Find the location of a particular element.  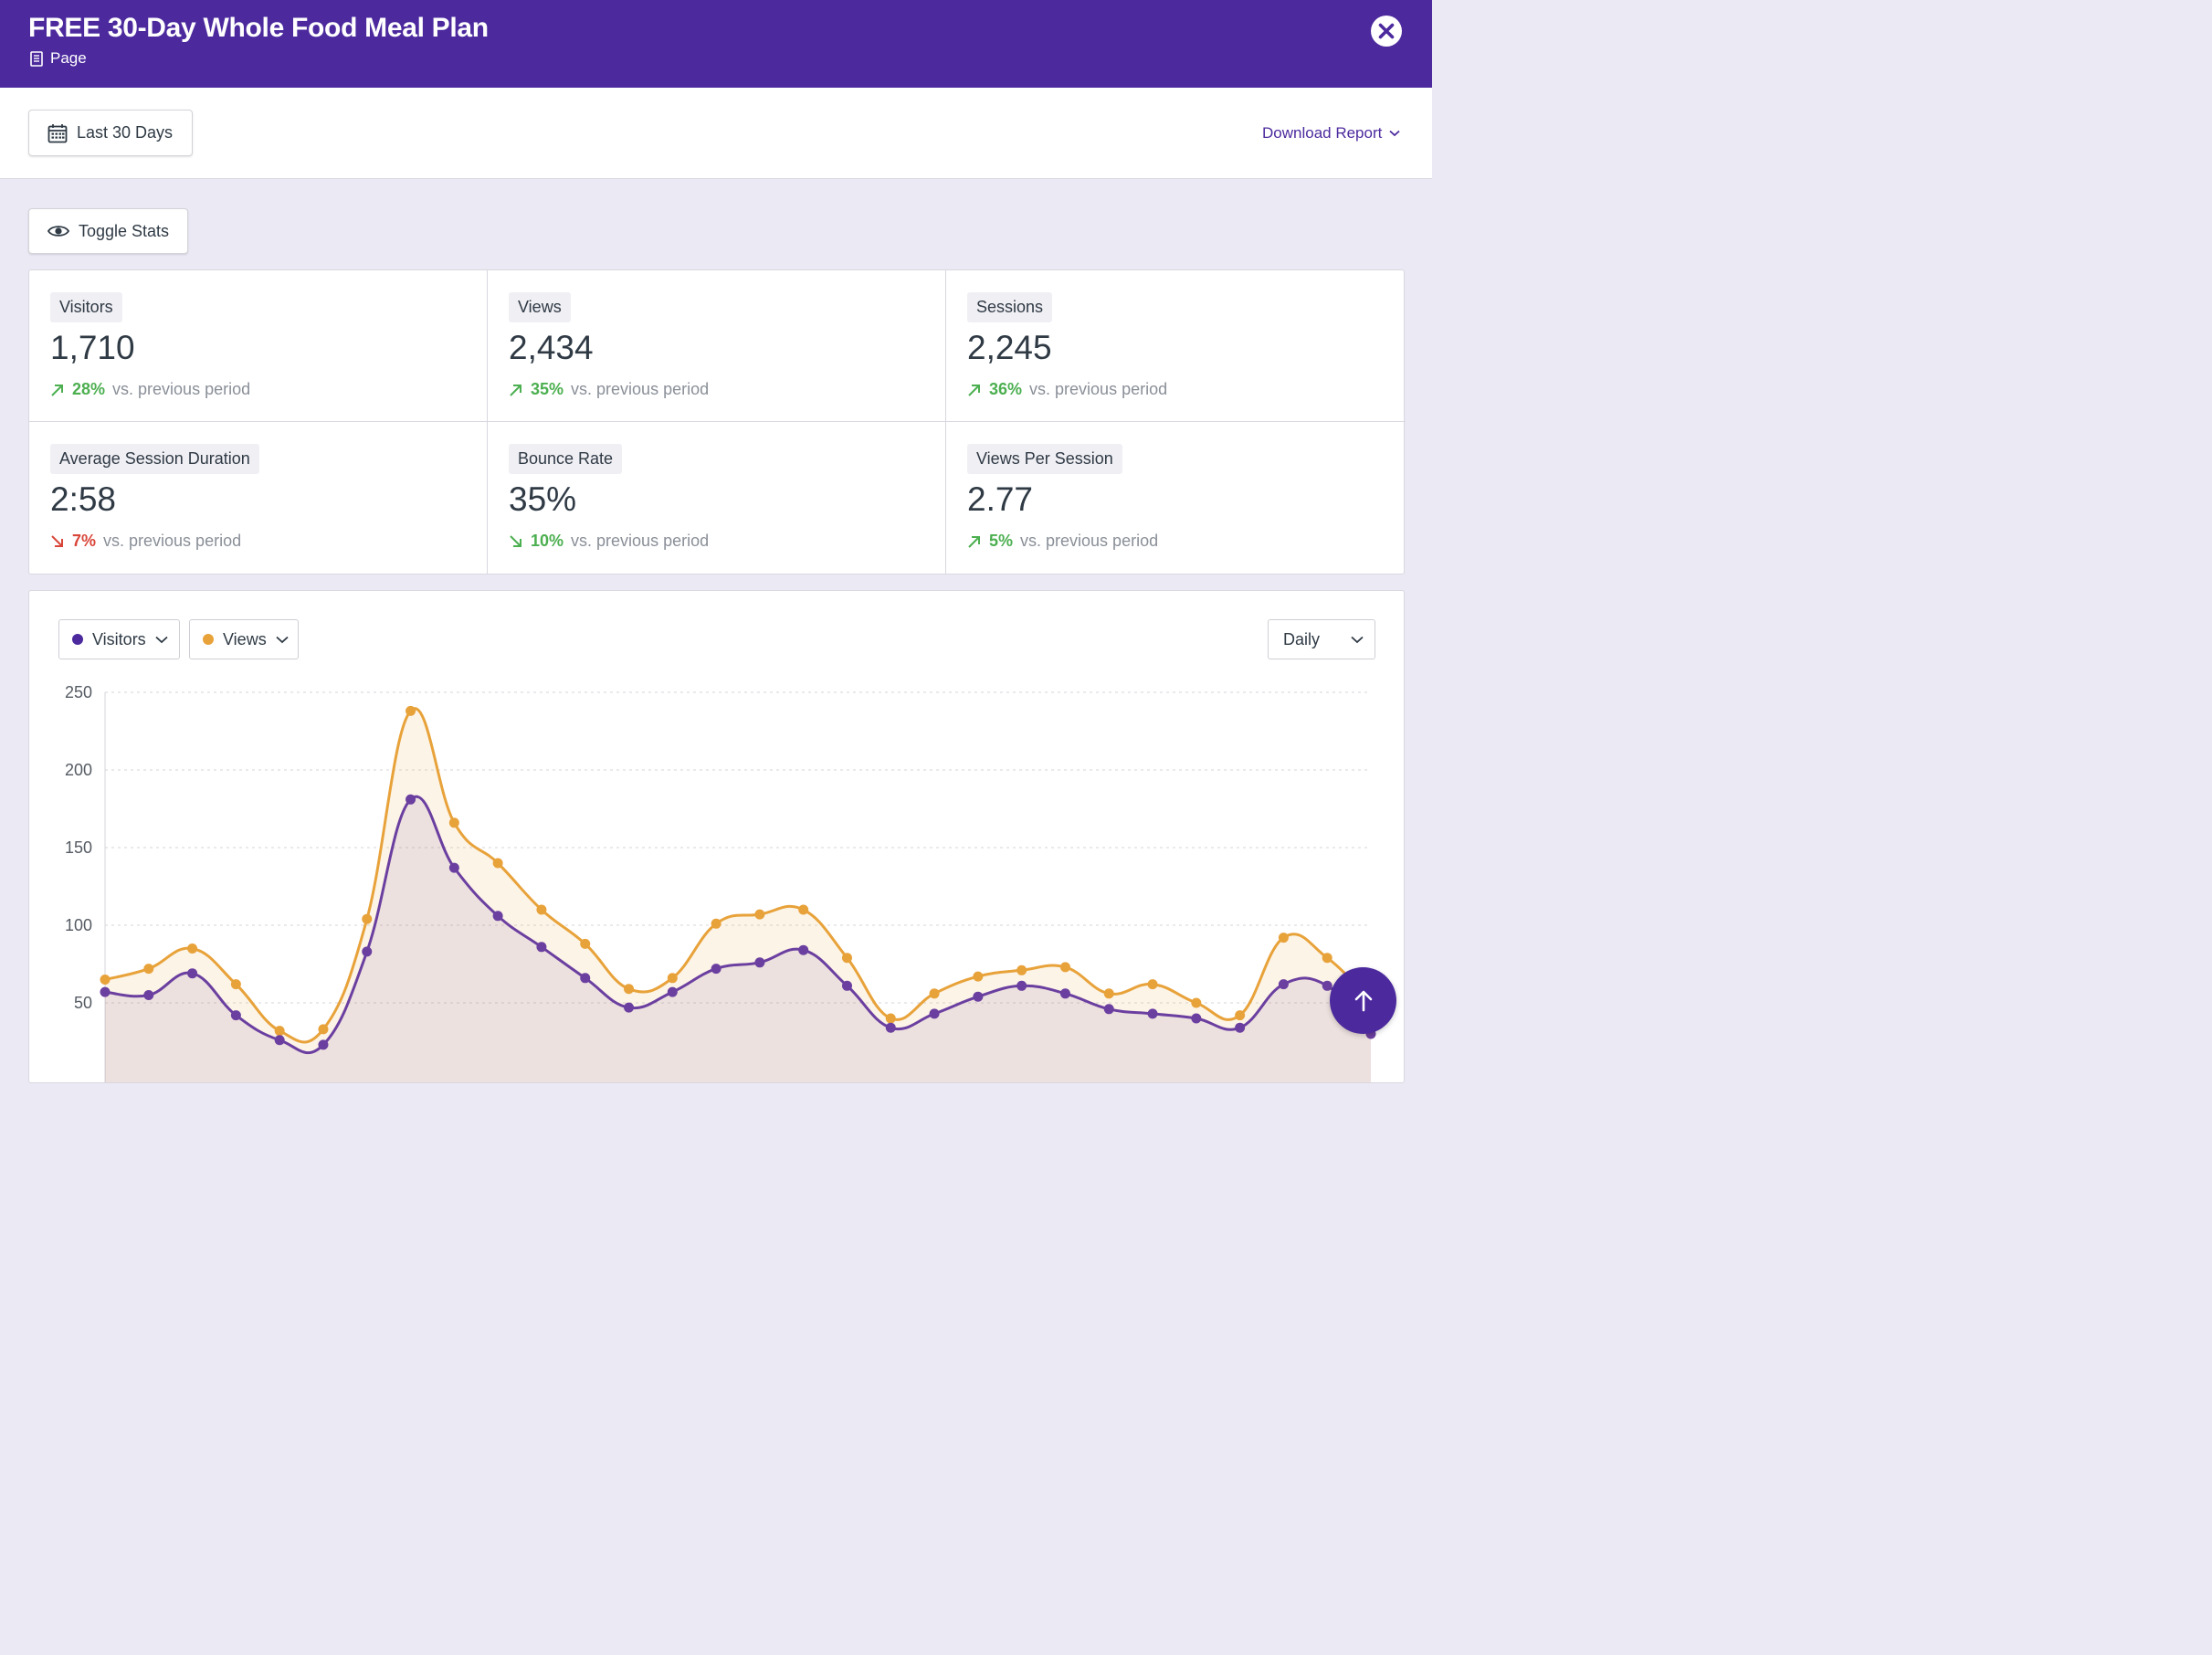

line-chart: 250 200 150 100 50 is located at coordinates (720, 882).